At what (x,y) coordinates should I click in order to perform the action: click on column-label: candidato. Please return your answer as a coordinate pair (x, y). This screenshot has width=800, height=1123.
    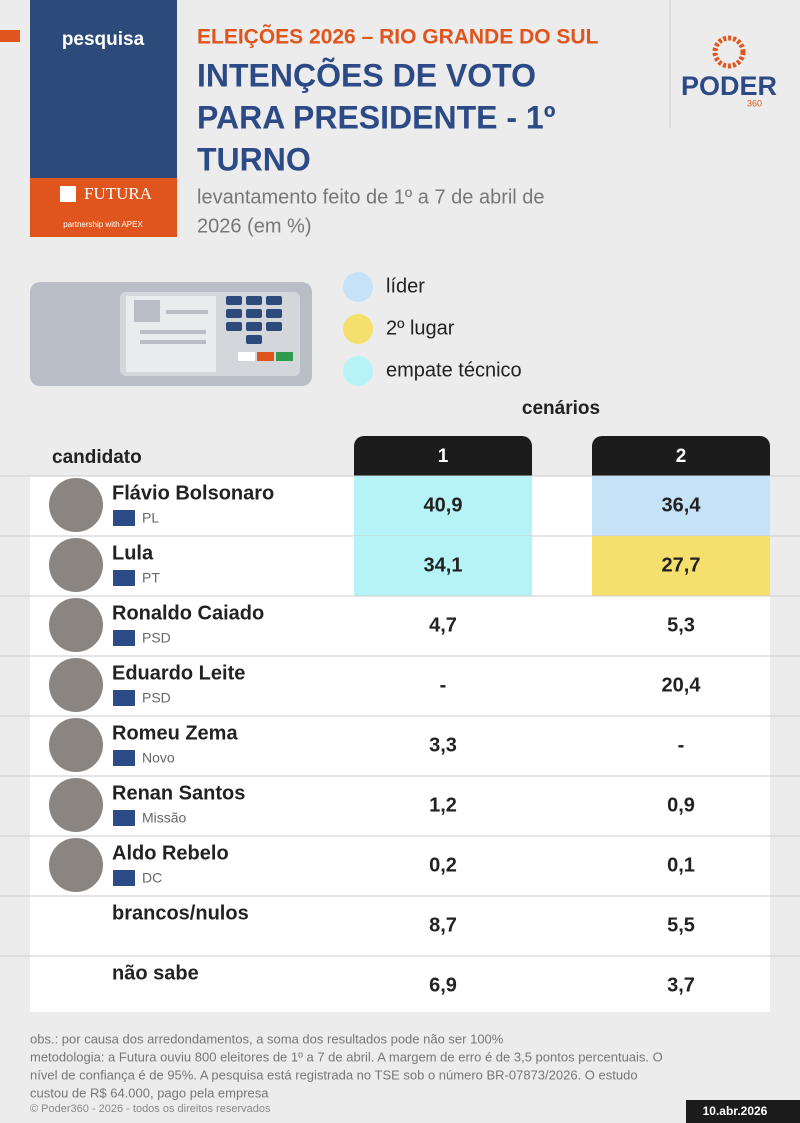
    Looking at the image, I should click on (97, 457).